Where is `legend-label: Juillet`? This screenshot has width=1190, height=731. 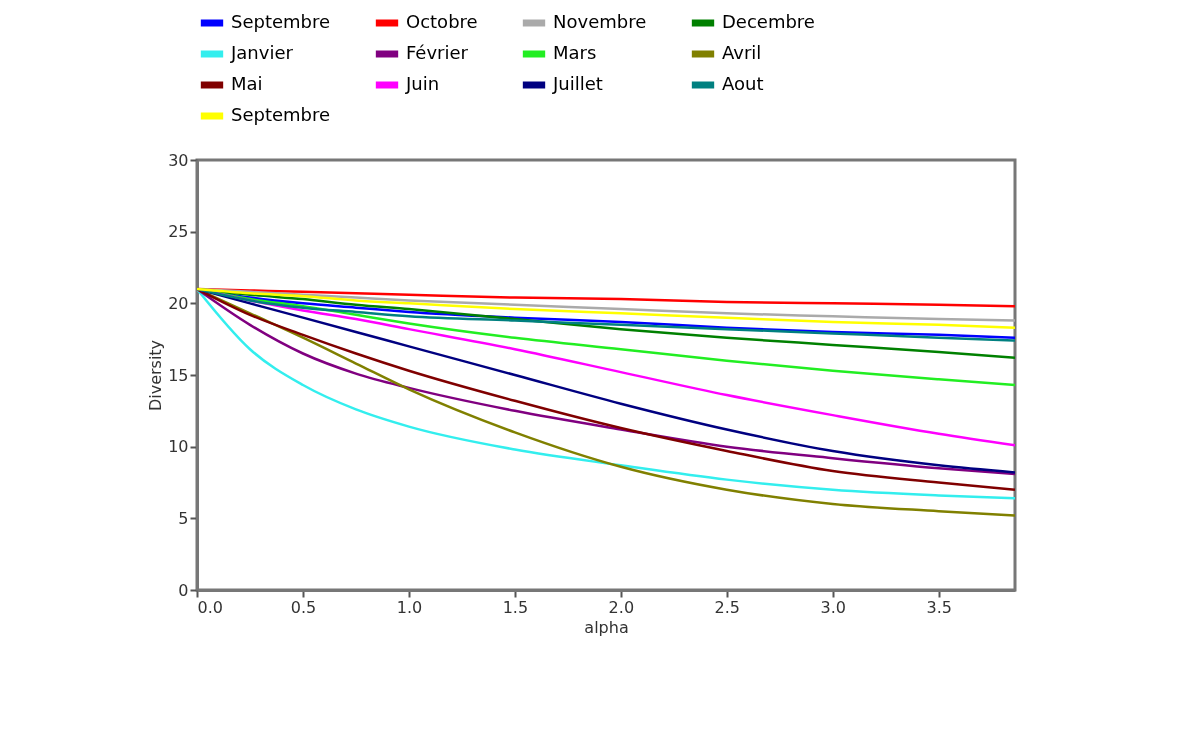 legend-label: Juillet is located at coordinates (577, 83).